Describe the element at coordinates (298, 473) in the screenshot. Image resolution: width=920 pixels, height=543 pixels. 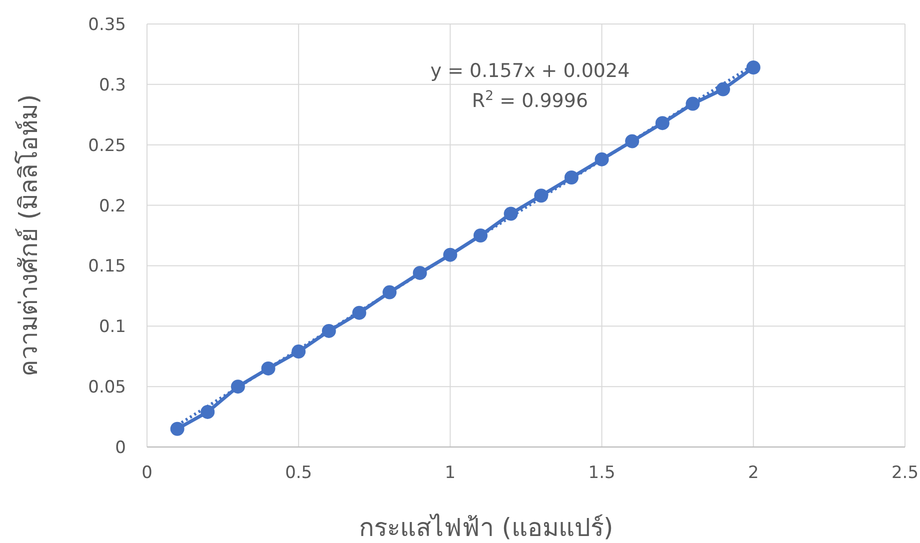
I see `x-tick-label: 0.5` at that location.